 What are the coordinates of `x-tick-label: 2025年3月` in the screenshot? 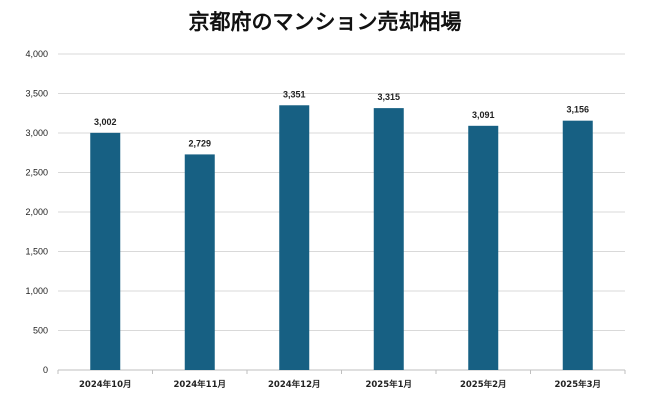 It's located at (577, 384).